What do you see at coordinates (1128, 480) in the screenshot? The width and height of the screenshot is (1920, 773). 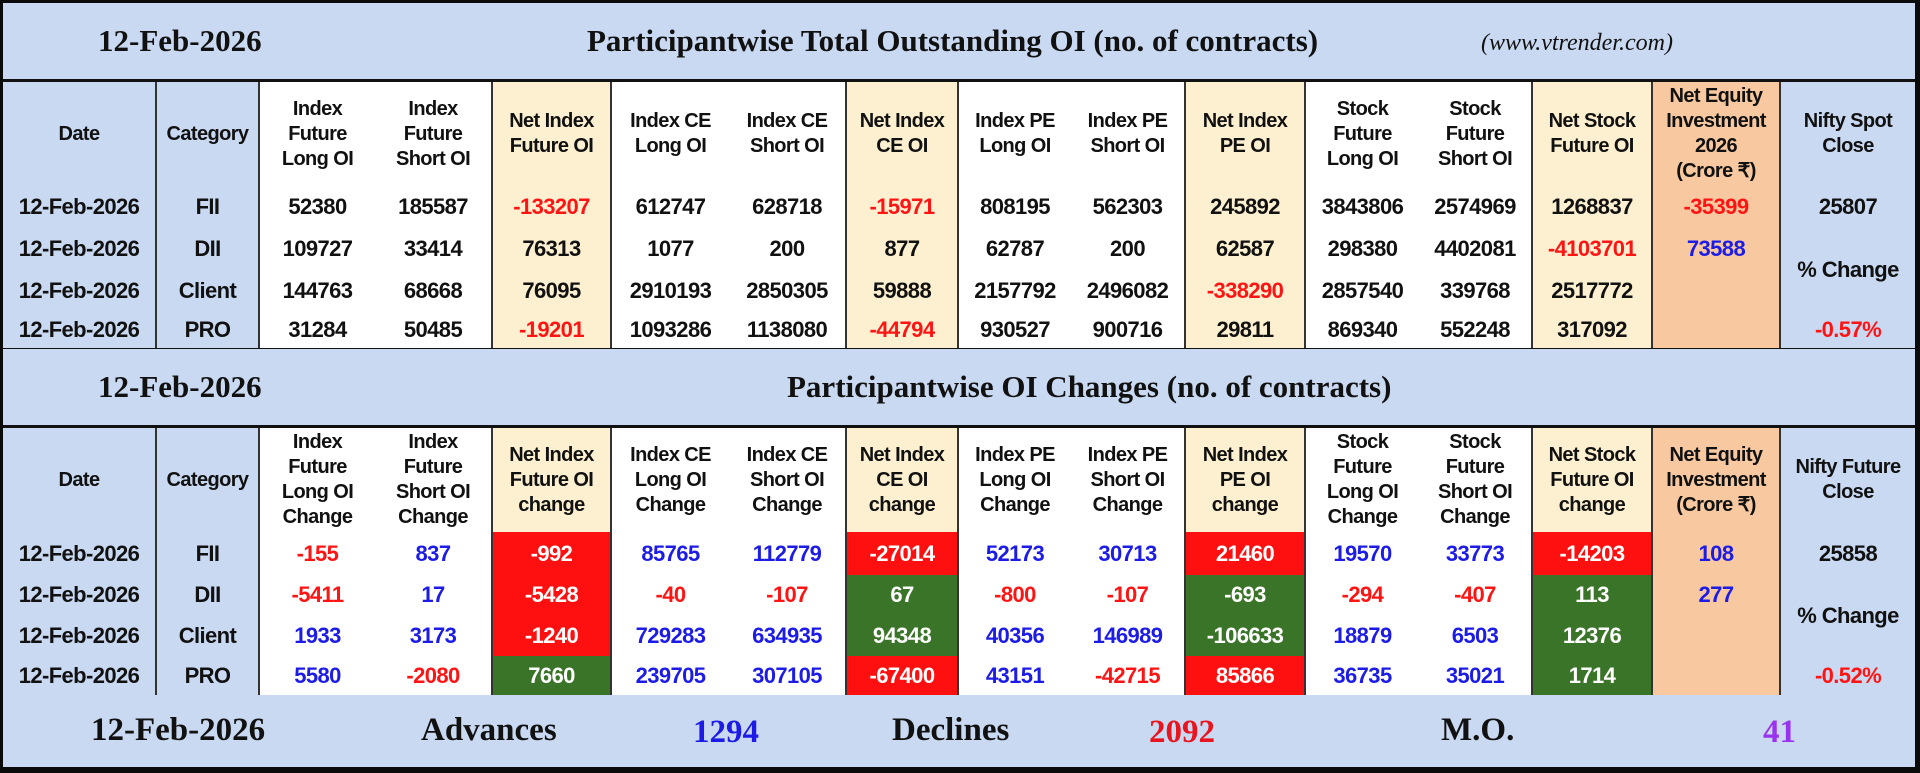 I see `column-header-index-pe-short: Index PE Short OI Change` at bounding box center [1128, 480].